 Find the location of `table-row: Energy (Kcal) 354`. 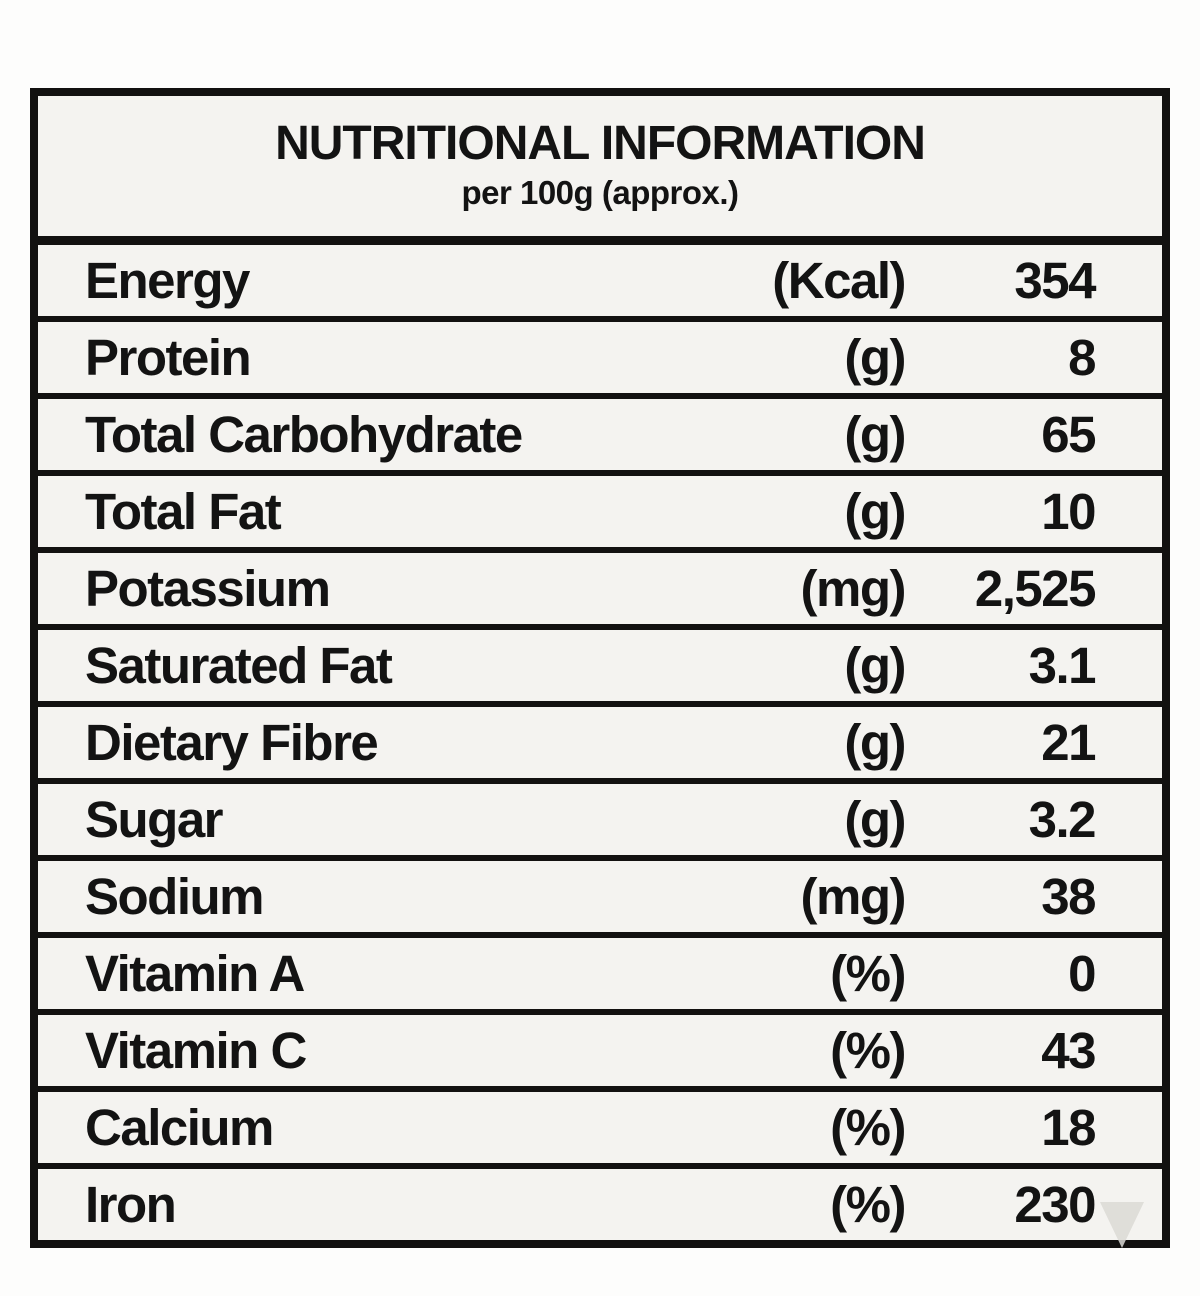

table-row: Energy (Kcal) 354 is located at coordinates (600, 283).